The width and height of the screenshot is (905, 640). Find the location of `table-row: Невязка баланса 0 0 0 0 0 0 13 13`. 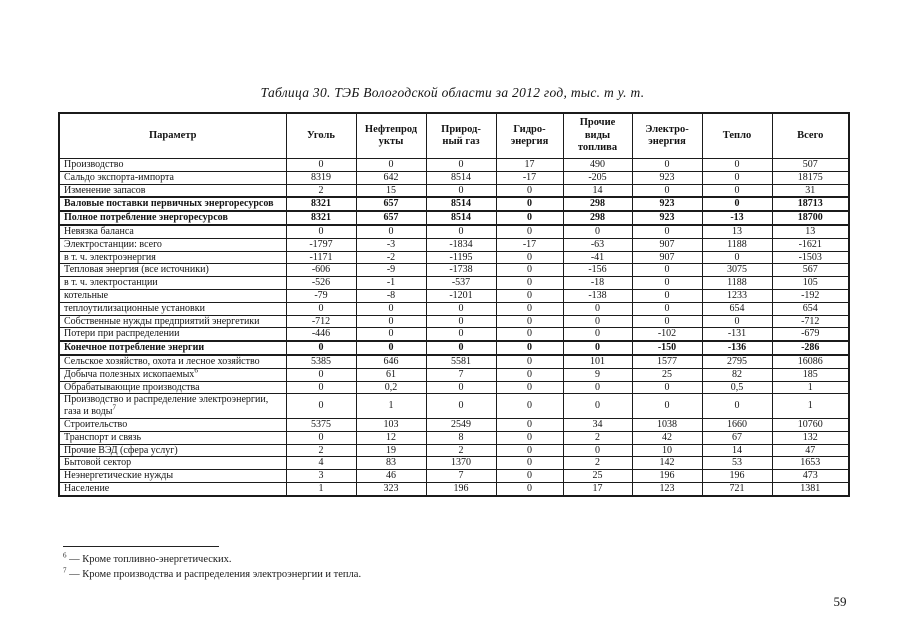

table-row: Невязка баланса 0 0 0 0 0 0 13 13 is located at coordinates (454, 231).